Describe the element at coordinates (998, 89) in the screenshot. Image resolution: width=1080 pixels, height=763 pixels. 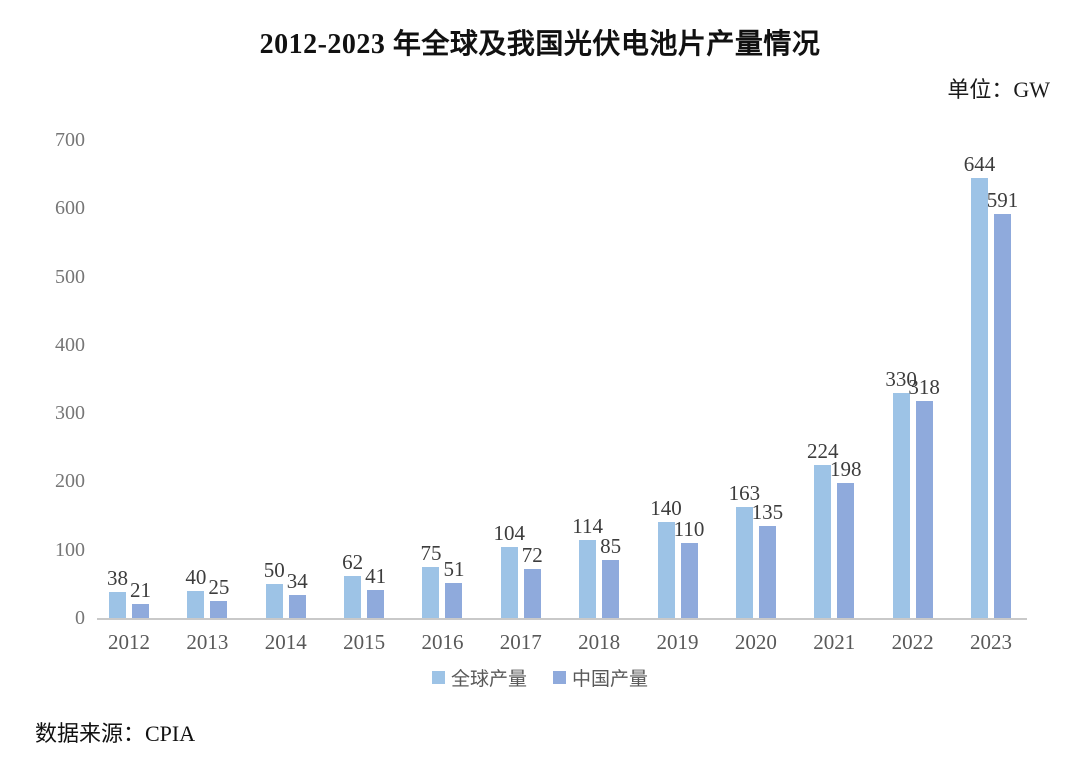
I see `unit-label: 单位：GW` at that location.